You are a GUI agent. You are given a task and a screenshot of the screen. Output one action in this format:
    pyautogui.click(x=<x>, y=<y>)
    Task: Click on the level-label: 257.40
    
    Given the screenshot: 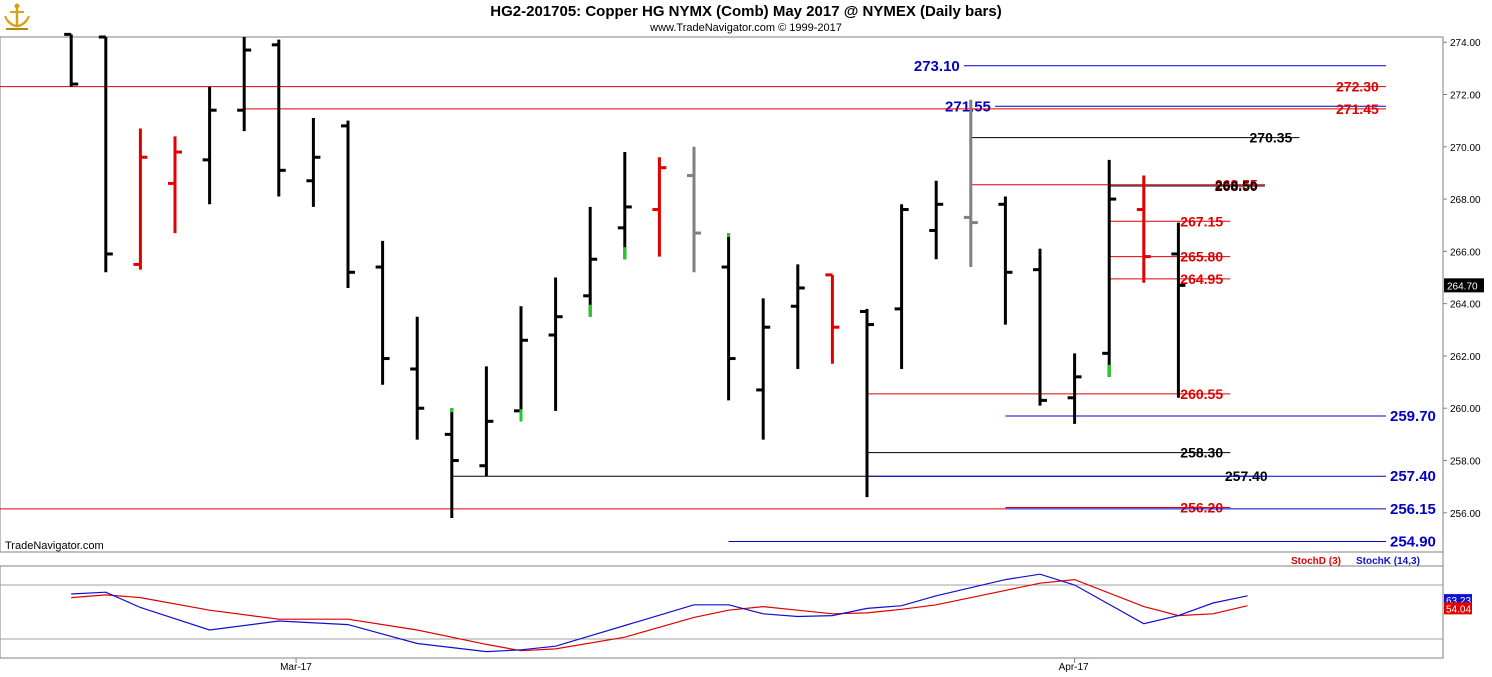 What is the action you would take?
    pyautogui.click(x=1413, y=476)
    